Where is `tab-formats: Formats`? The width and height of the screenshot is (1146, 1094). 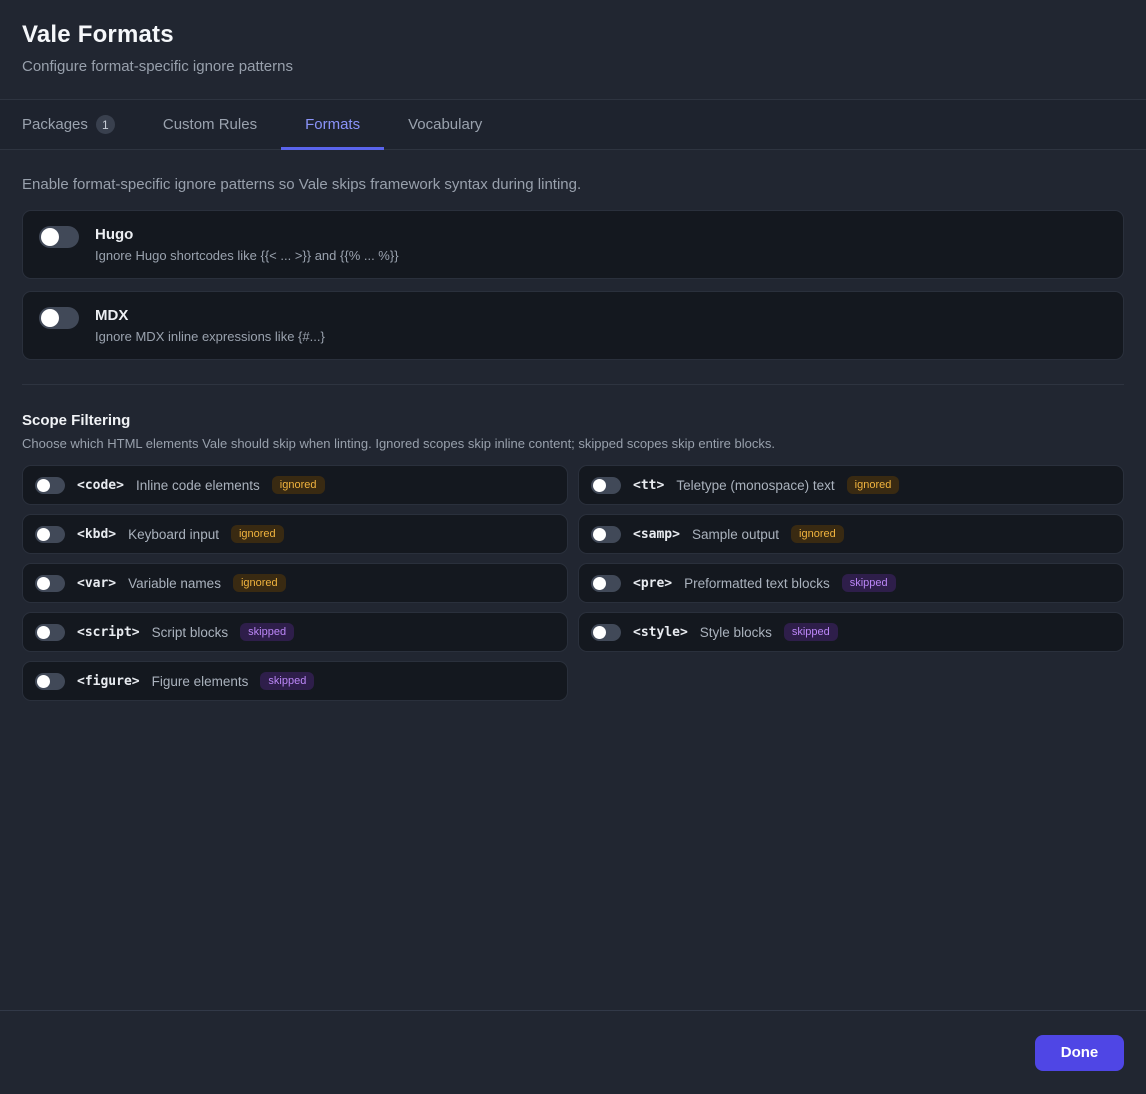 tab-formats: Formats is located at coordinates (333, 125).